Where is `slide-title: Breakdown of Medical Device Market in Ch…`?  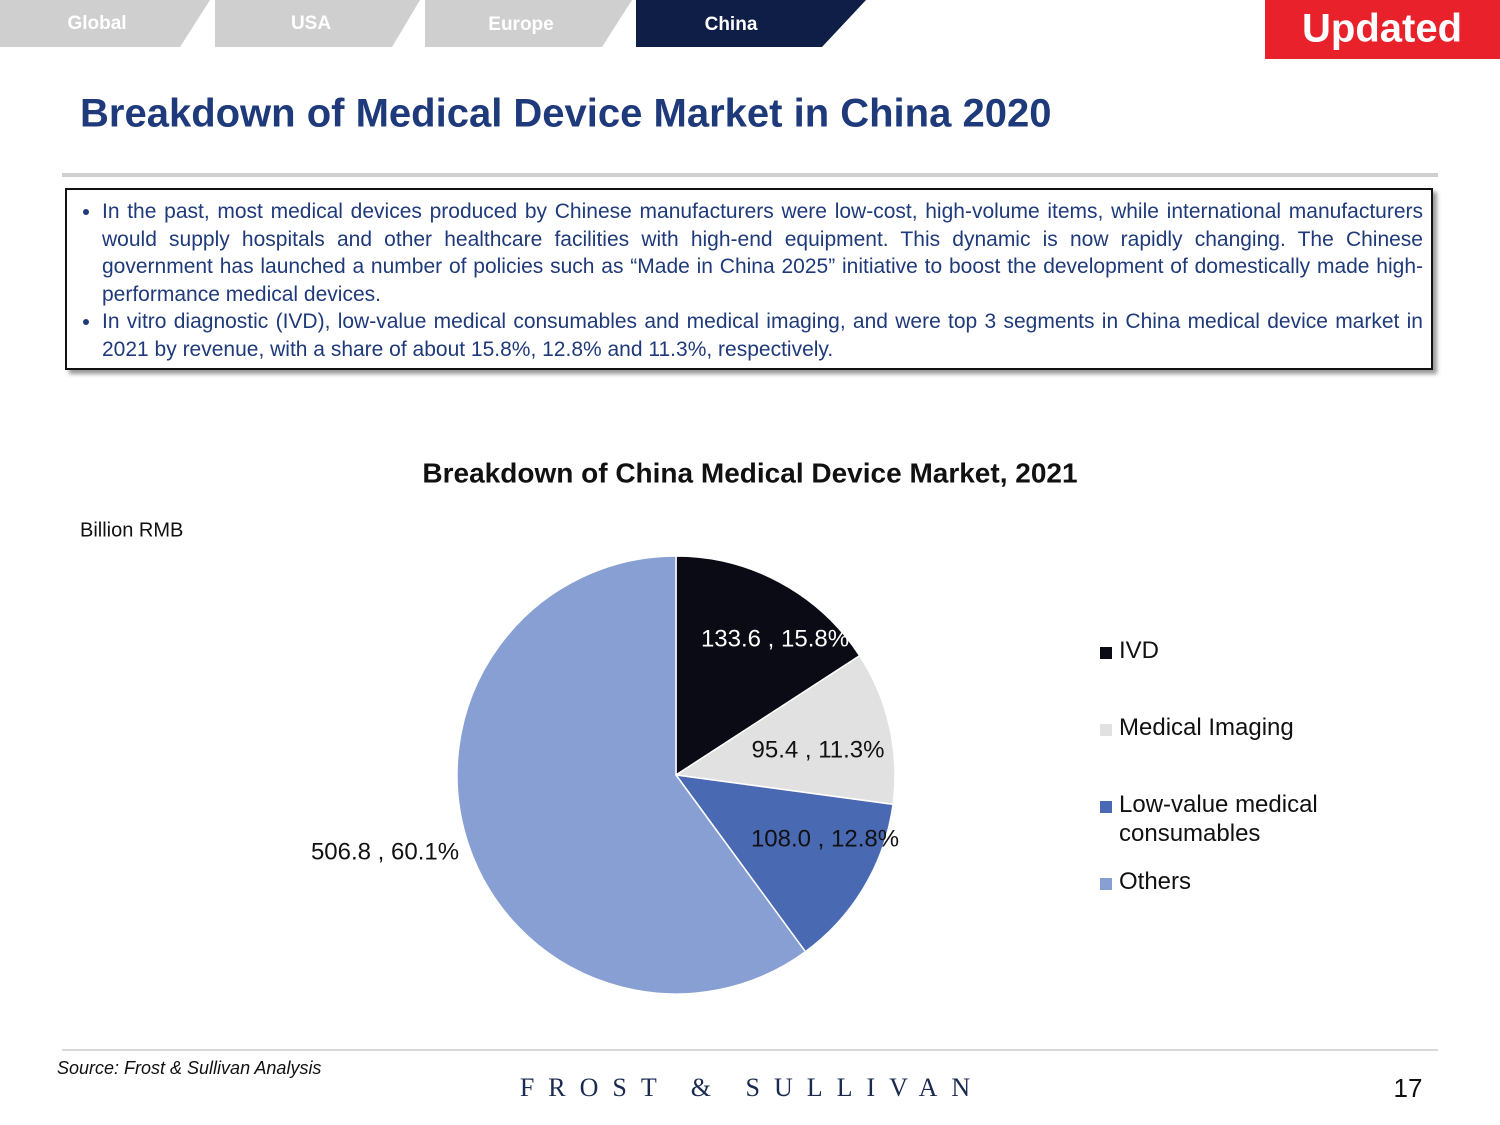 slide-title: Breakdown of Medical Device Market in Ch… is located at coordinates (565, 114).